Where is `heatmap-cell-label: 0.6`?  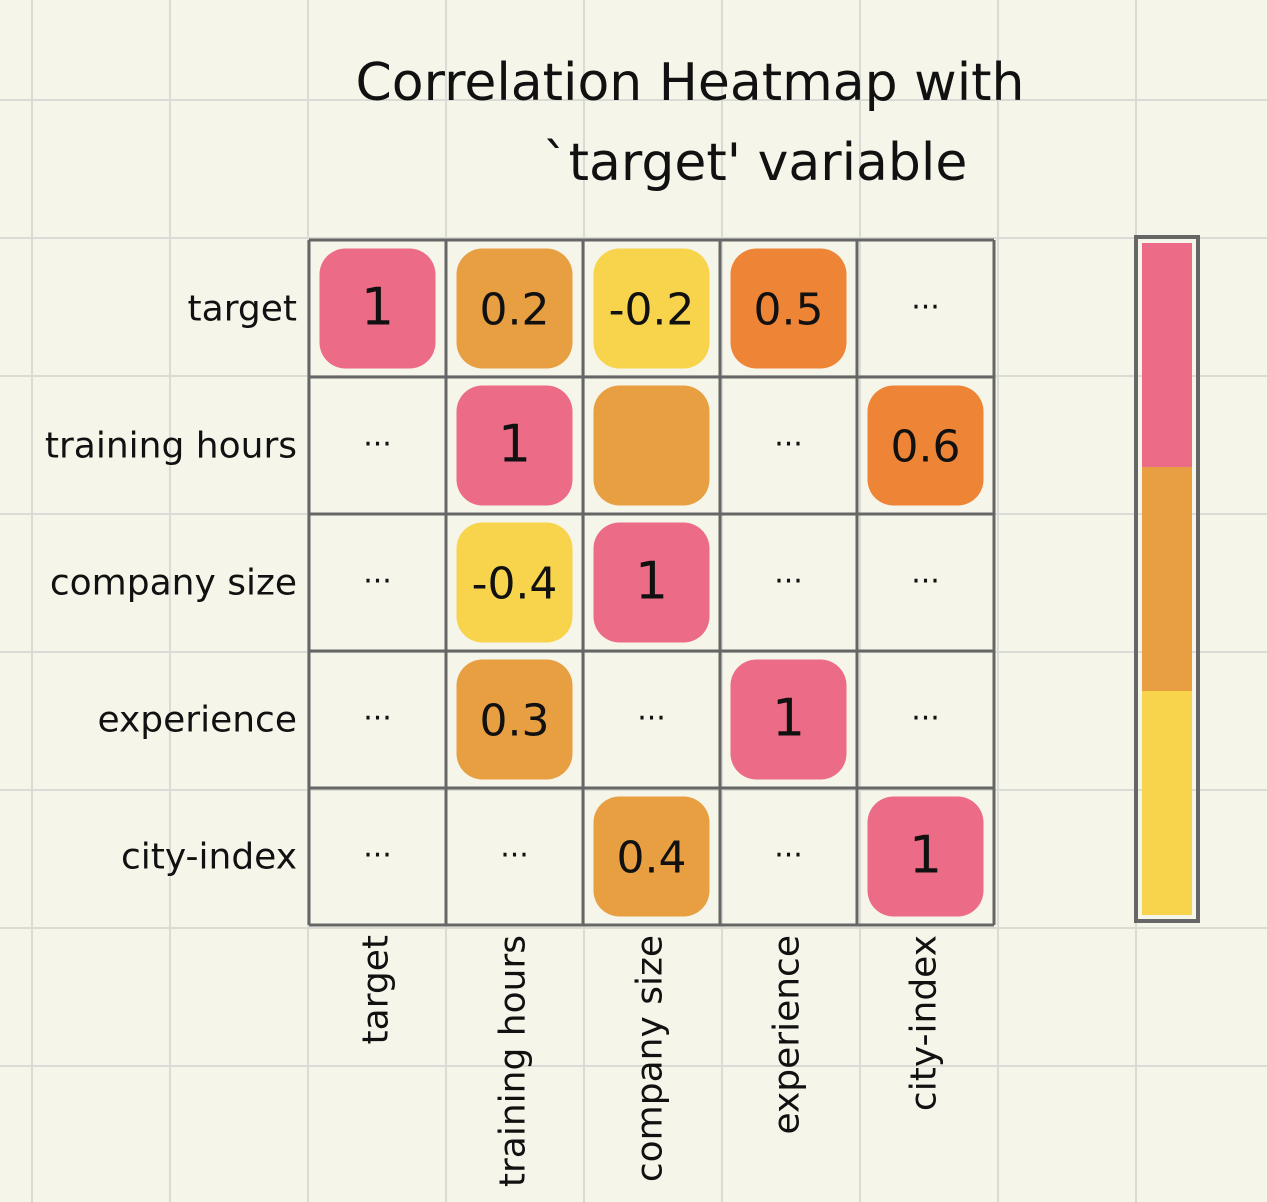
heatmap-cell-label: 0.6 is located at coordinates (926, 447).